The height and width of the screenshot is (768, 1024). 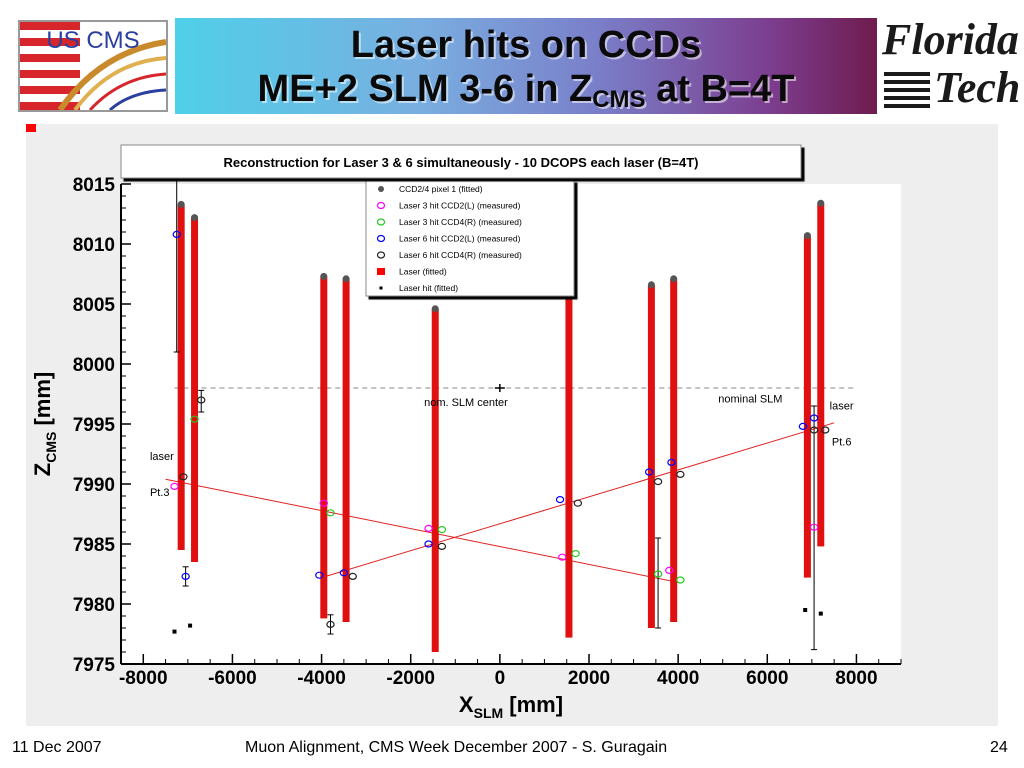 What do you see at coordinates (94, 185) in the screenshot?
I see `y-tick-label: 8015` at bounding box center [94, 185].